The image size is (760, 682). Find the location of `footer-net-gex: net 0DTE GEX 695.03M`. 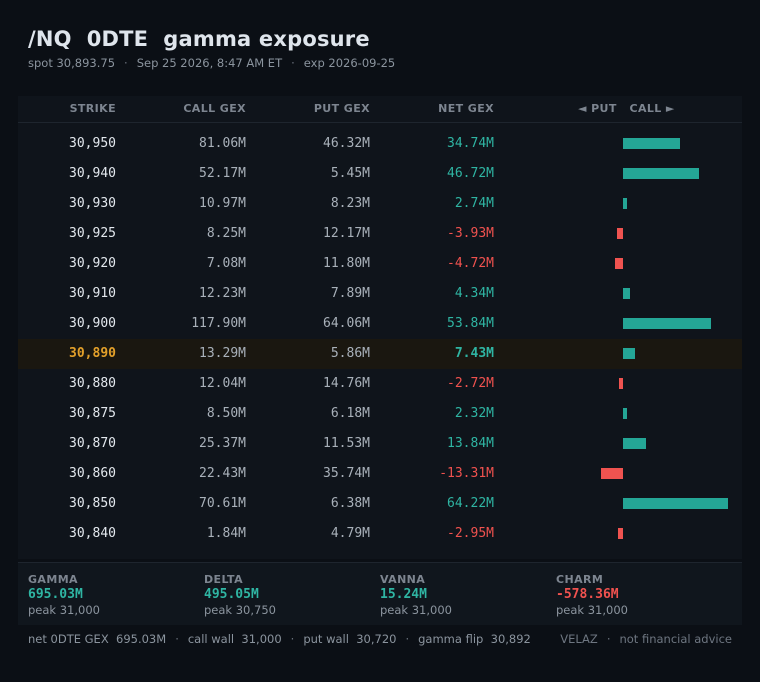

footer-net-gex: net 0DTE GEX 695.03M is located at coordinates (97, 639).